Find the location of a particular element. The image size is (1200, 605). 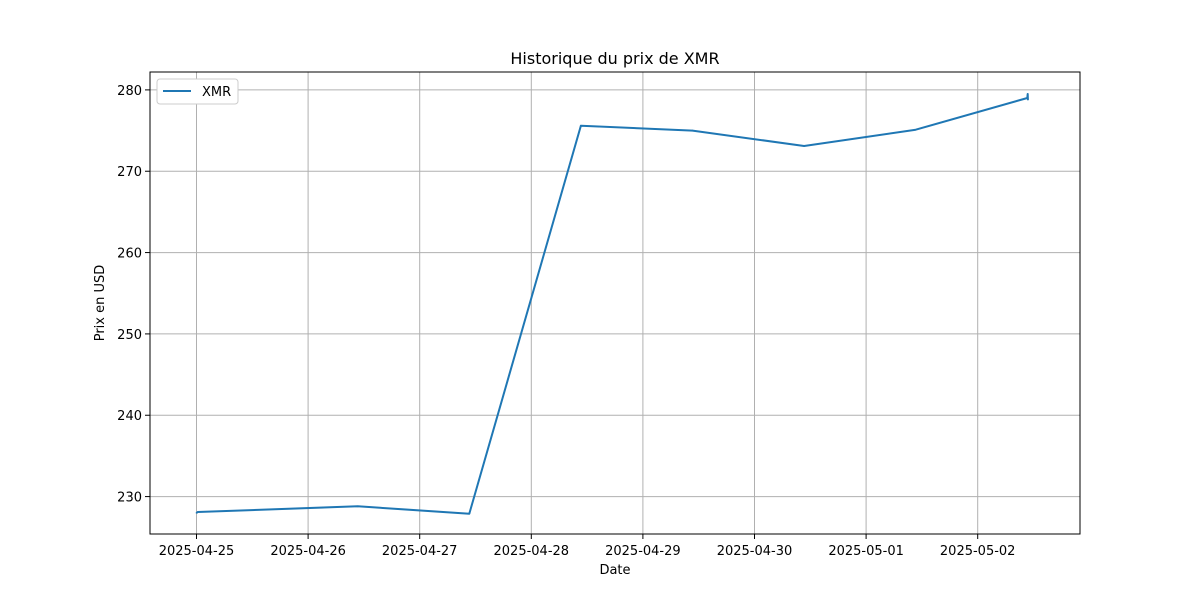

y-tick-label: 250 is located at coordinates (129, 335).